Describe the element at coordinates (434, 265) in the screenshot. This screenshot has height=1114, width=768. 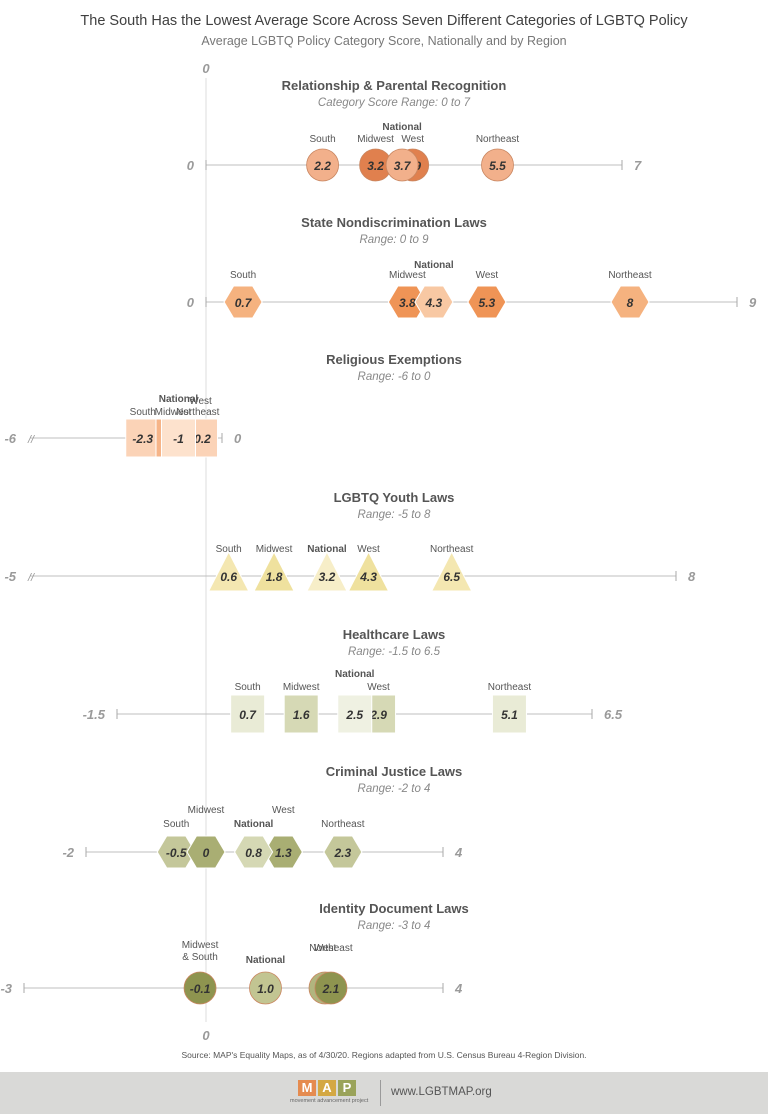
I see `panel-2-label-national: National` at that location.